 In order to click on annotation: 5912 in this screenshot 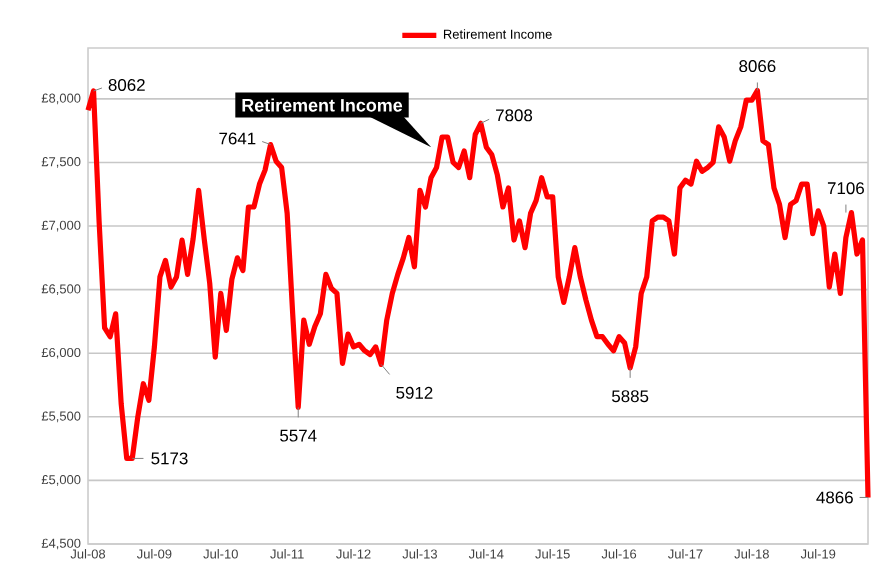, I will do `click(414, 392)`.